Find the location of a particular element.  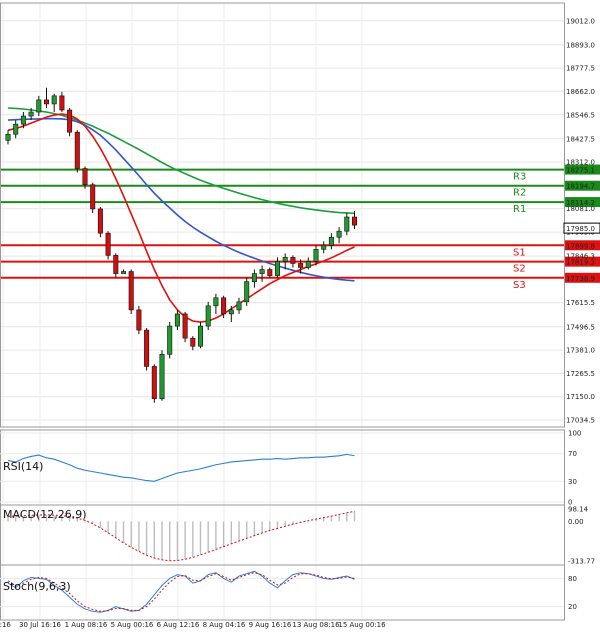

rsi-tick-label: 100 is located at coordinates (574, 434).